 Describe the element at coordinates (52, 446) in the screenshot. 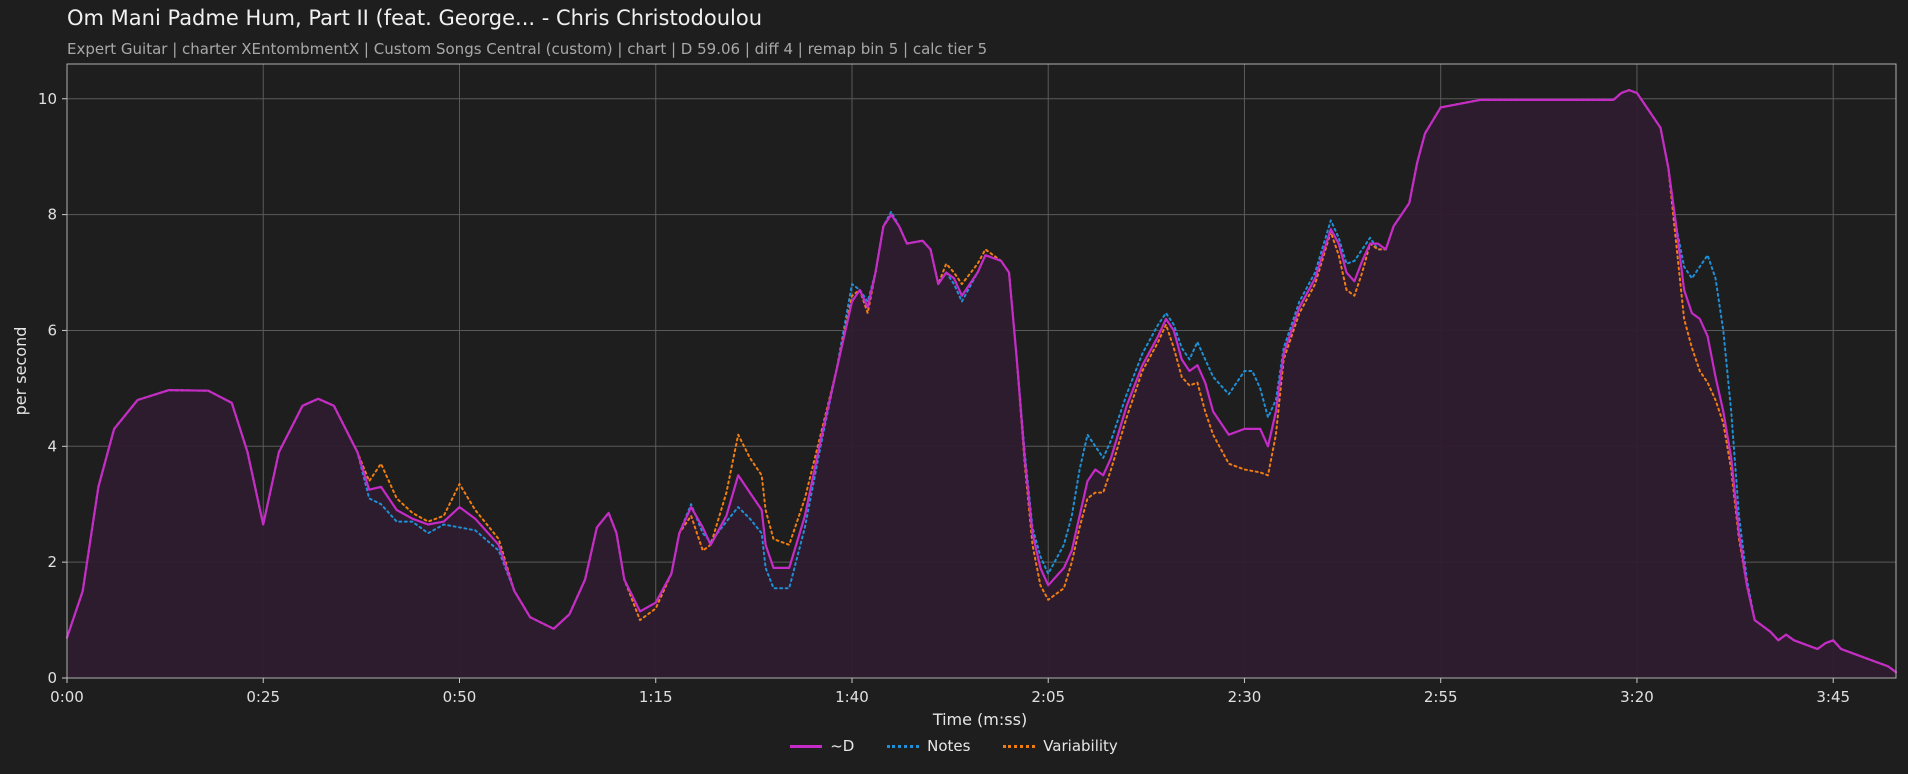

I see `y-tick-label: 4` at that location.